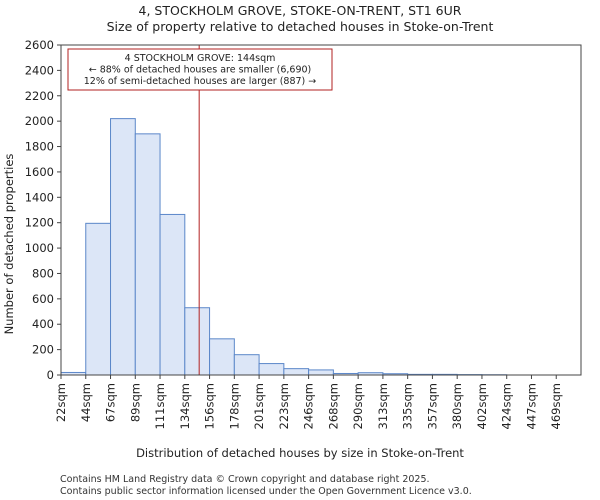 The image size is (600, 500). What do you see at coordinates (457, 406) in the screenshot?
I see `x-tick-label: 380sqm` at bounding box center [457, 406].